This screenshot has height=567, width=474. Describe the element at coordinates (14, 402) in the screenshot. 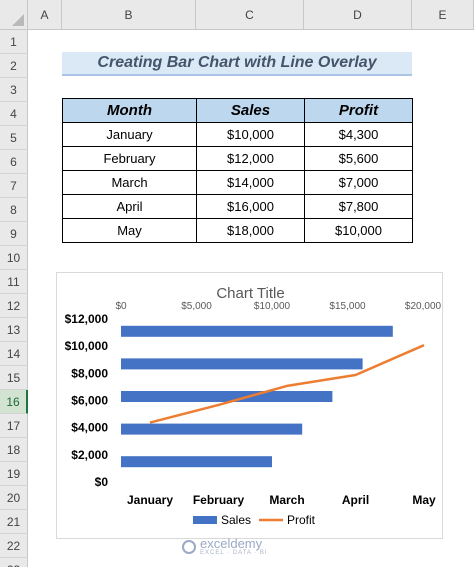

I see `row-header-16: 16` at that location.